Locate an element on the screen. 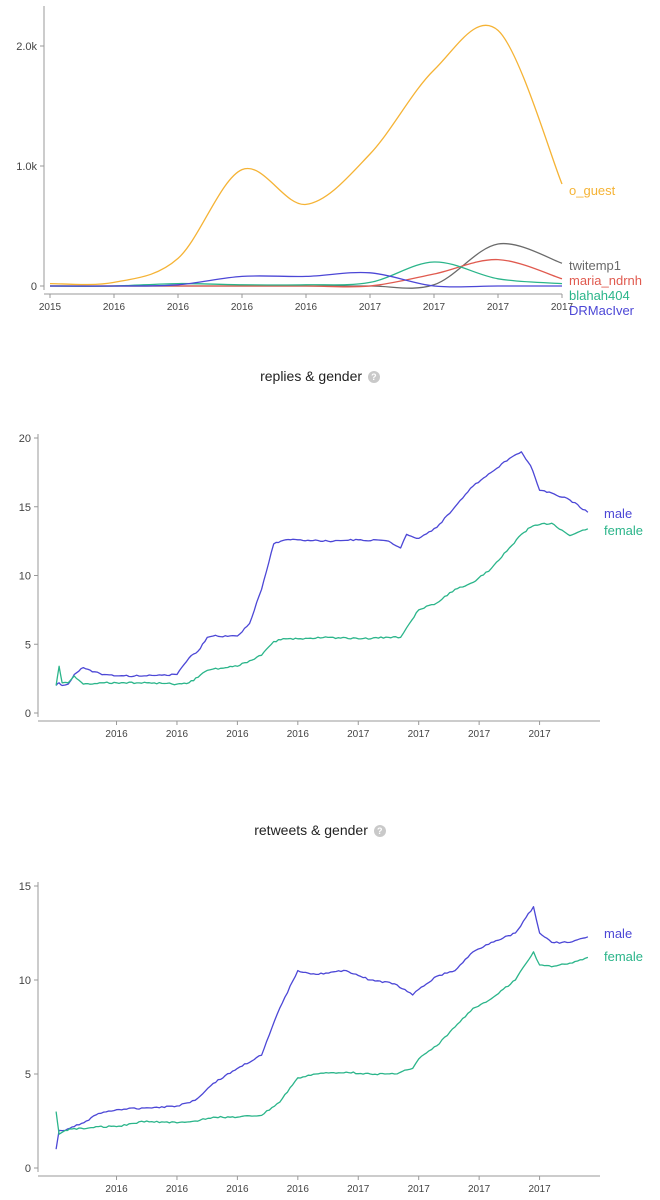 The image size is (660, 1200). chart-title: retweets & gender ? is located at coordinates (320, 830).